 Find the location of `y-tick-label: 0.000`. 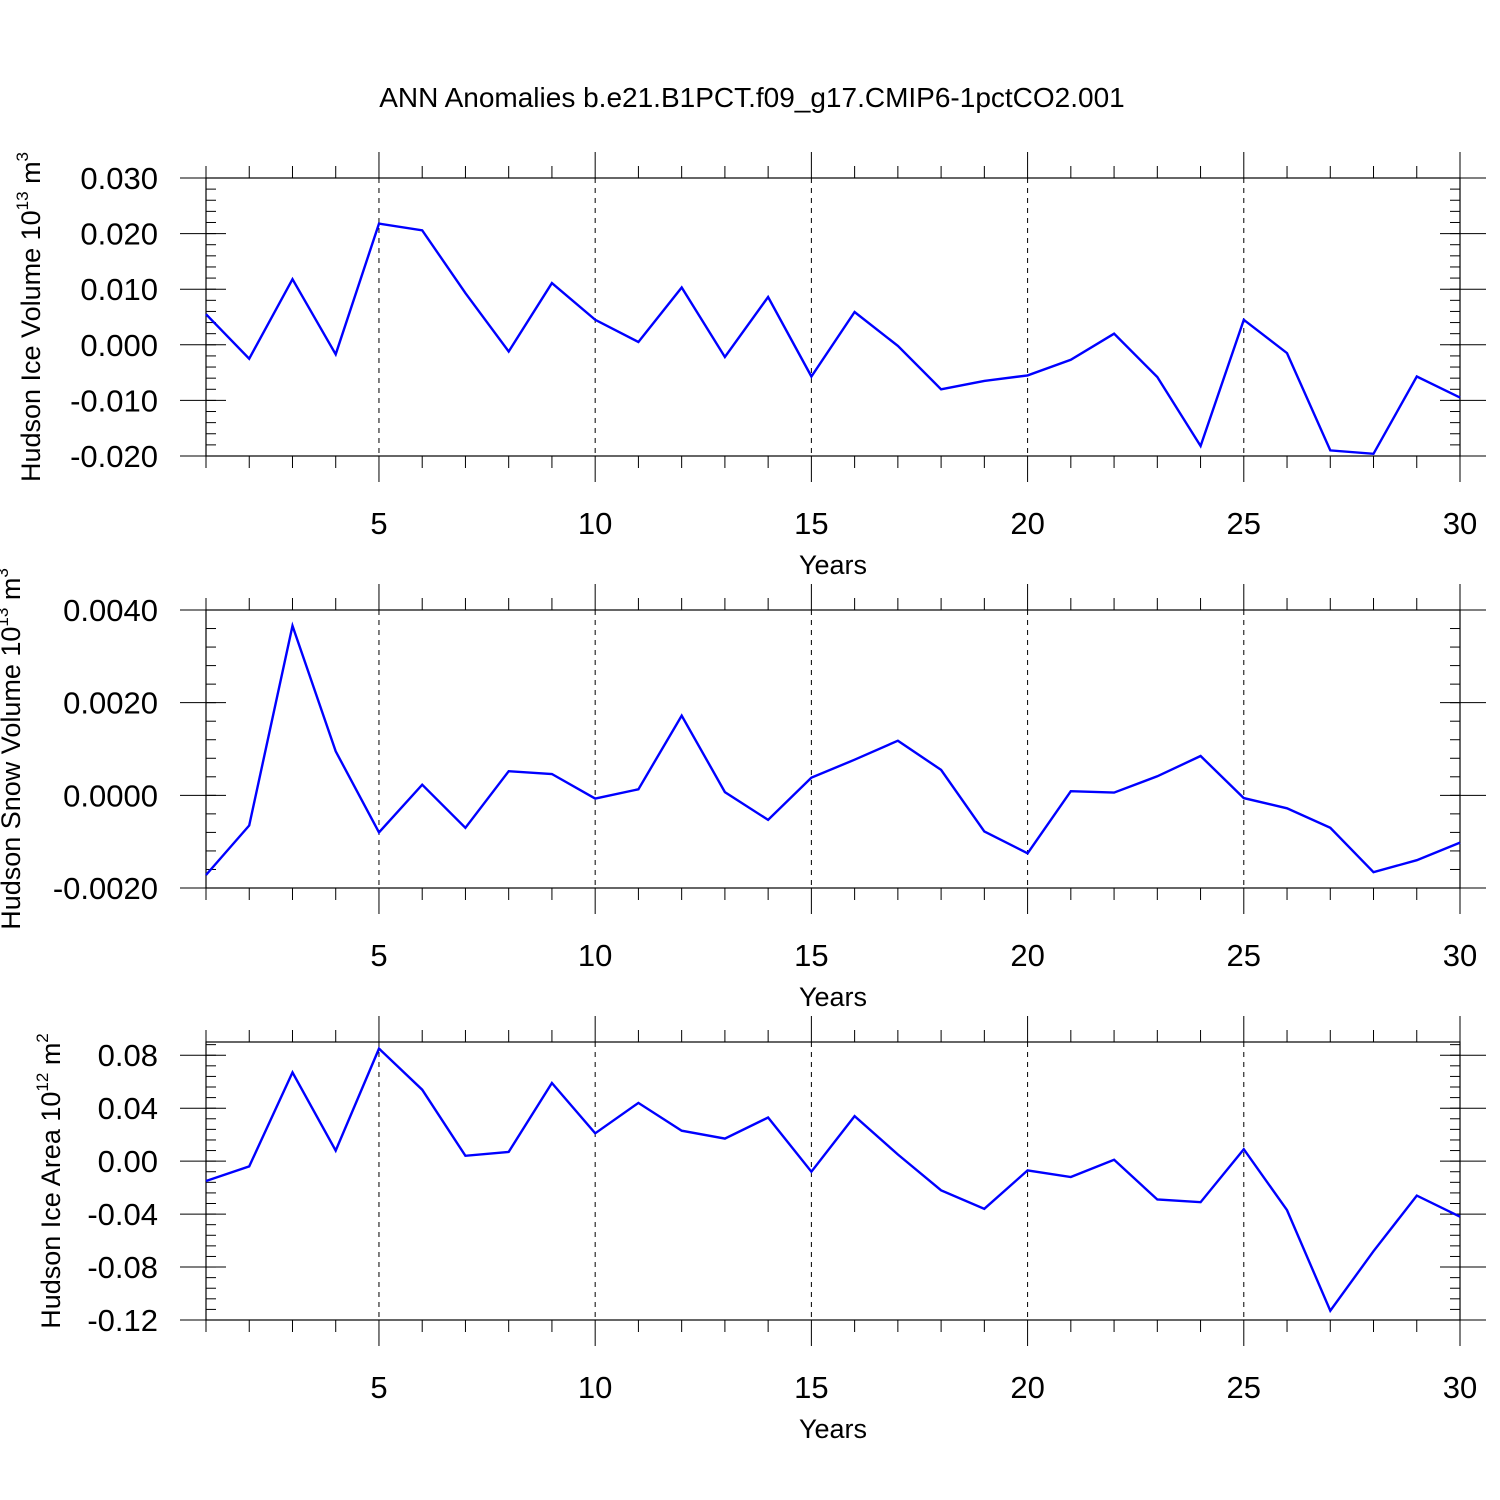

y-tick-label: 0.000 is located at coordinates (119, 345).